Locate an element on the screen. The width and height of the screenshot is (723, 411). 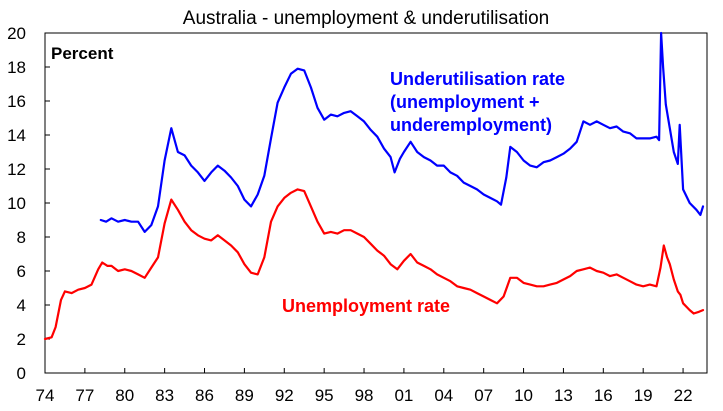
unit-label: Percent is located at coordinates (82, 53).